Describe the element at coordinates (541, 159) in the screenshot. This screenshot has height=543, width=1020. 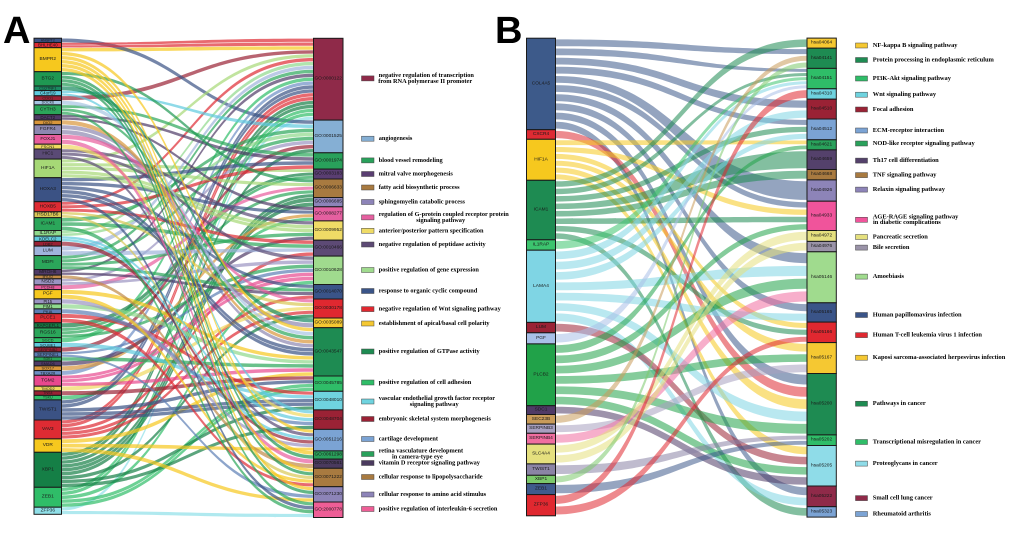
I see `svg-text: HIF1A` at that location.